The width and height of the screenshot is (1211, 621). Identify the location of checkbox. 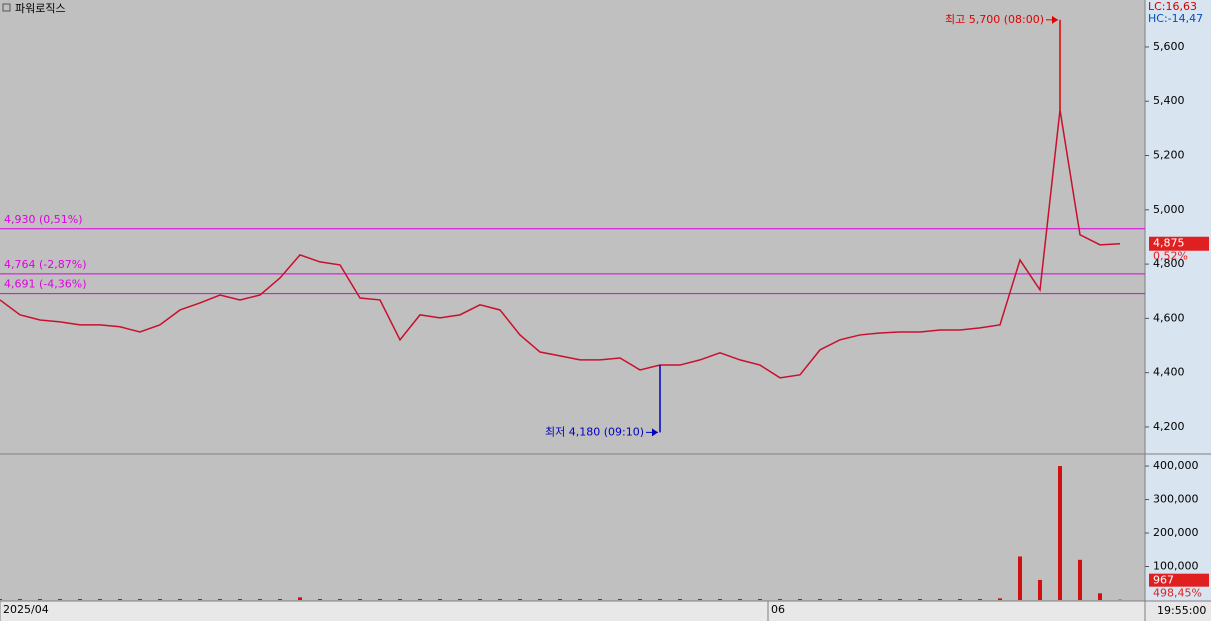
(6, 7).